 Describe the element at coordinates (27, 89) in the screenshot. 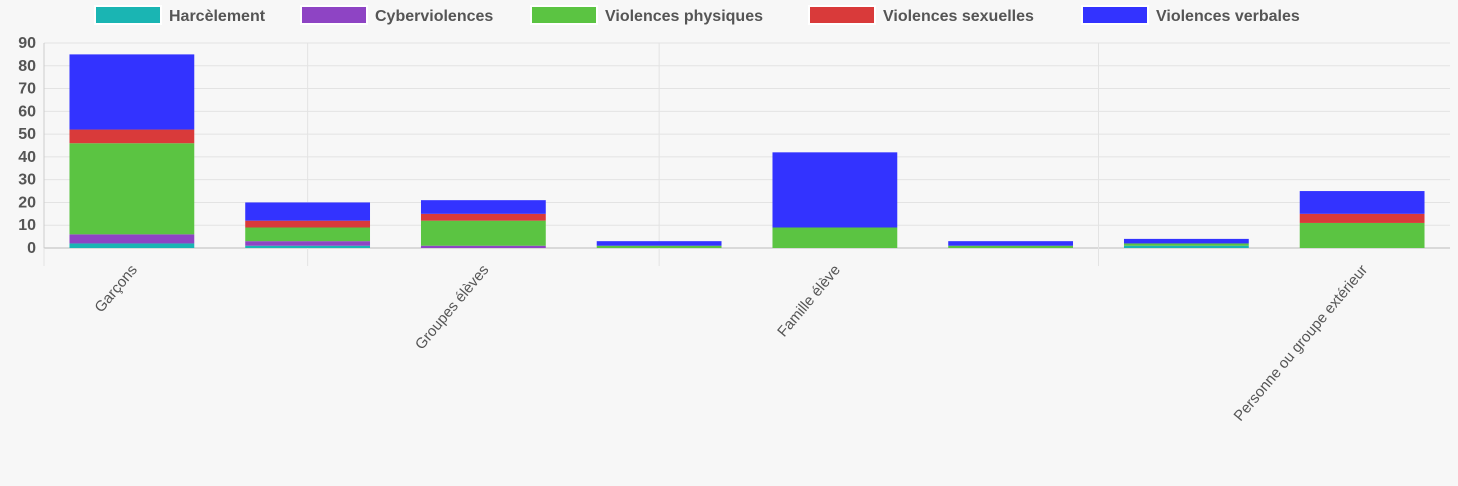

I see `y-tick-label: 70` at that location.